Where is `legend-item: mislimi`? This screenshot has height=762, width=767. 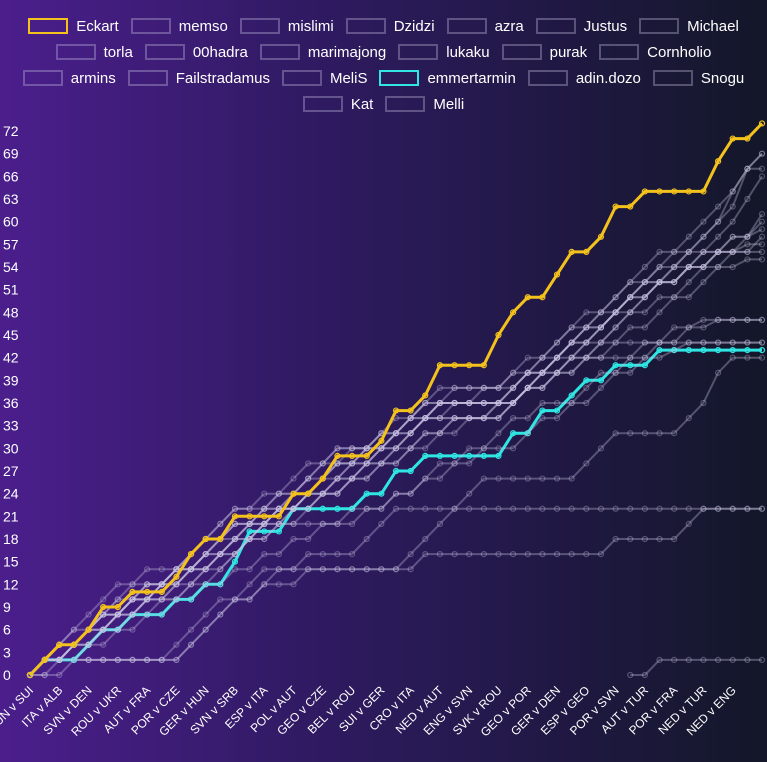 legend-item: mislimi is located at coordinates (286, 26).